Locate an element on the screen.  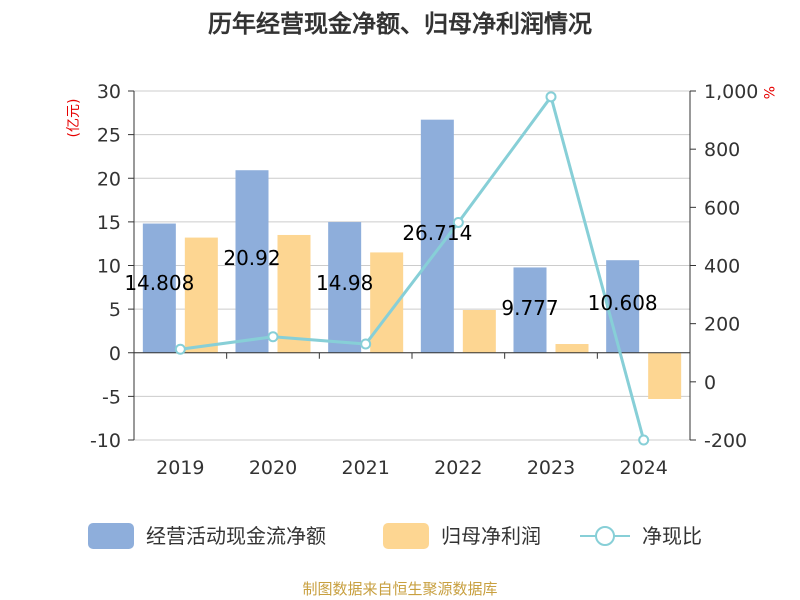
left-tick-label: 30 is located at coordinates (109, 92).